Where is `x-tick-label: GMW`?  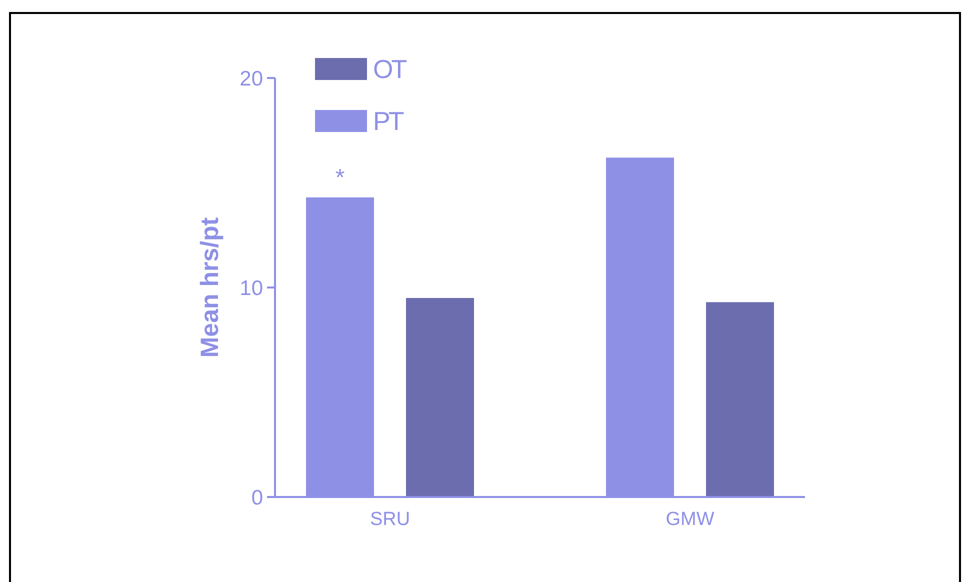
x-tick-label: GMW is located at coordinates (690, 519).